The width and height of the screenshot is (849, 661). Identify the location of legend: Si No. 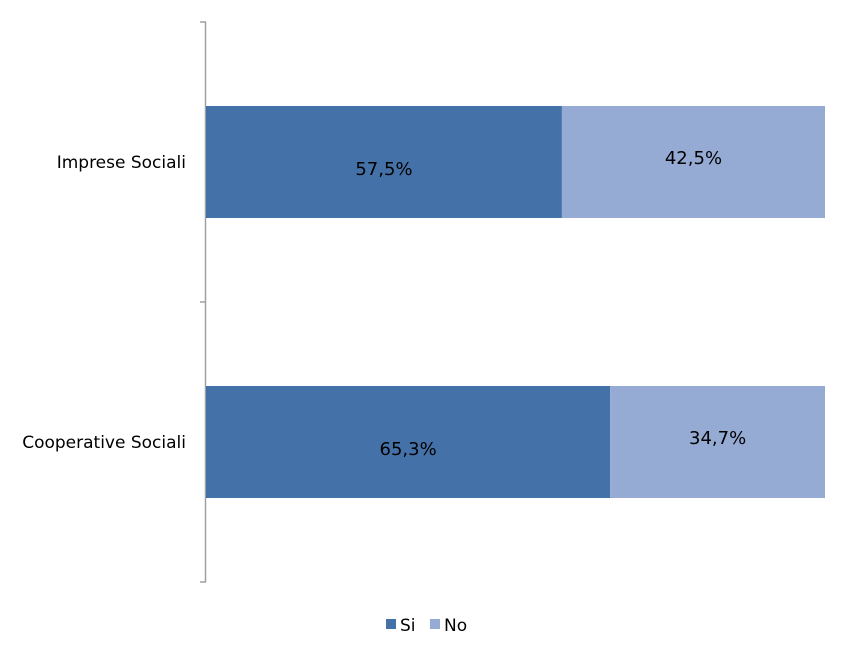
(426, 626).